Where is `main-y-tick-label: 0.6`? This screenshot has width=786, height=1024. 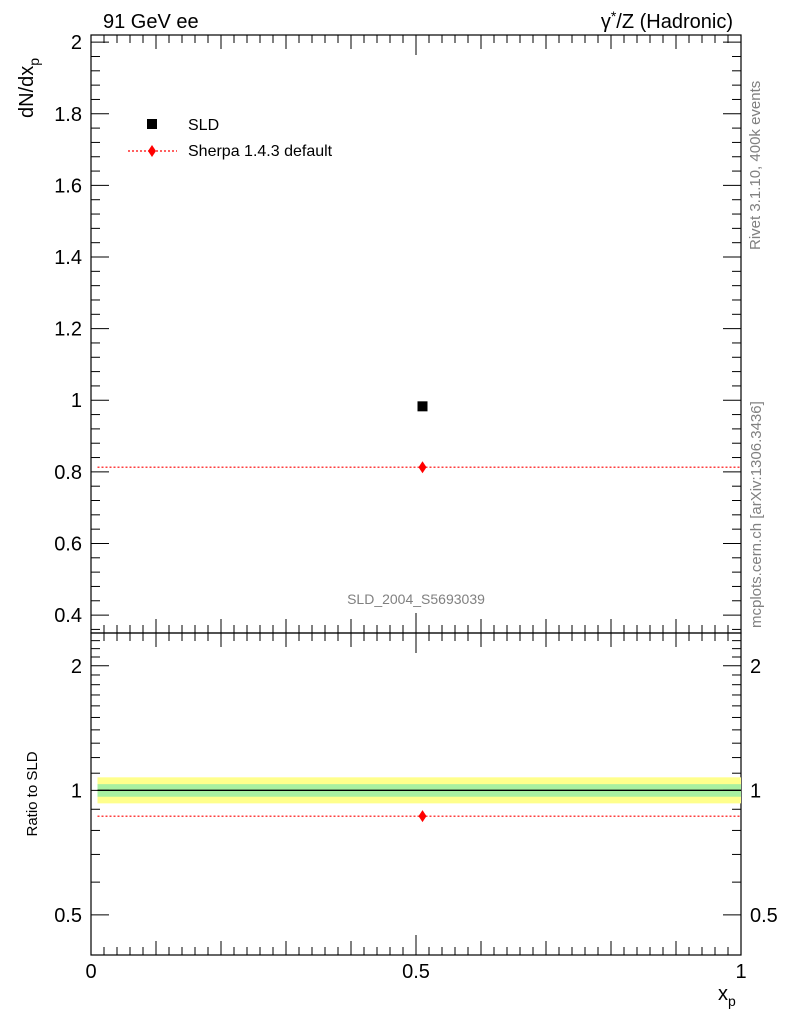 main-y-tick-label: 0.6 is located at coordinates (68, 544).